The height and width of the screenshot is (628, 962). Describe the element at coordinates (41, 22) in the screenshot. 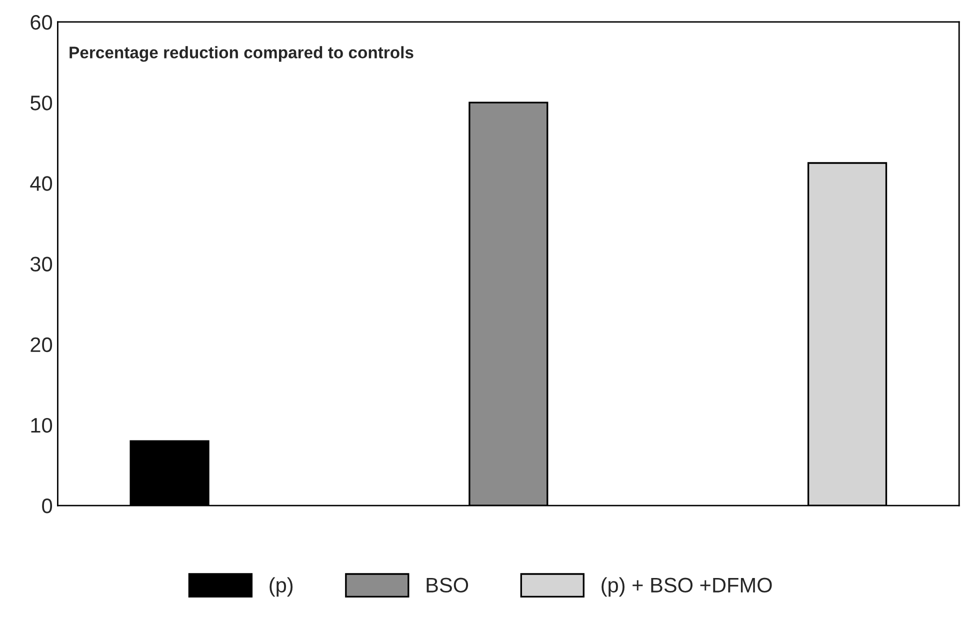

I see `y-tick-label: 60` at that location.